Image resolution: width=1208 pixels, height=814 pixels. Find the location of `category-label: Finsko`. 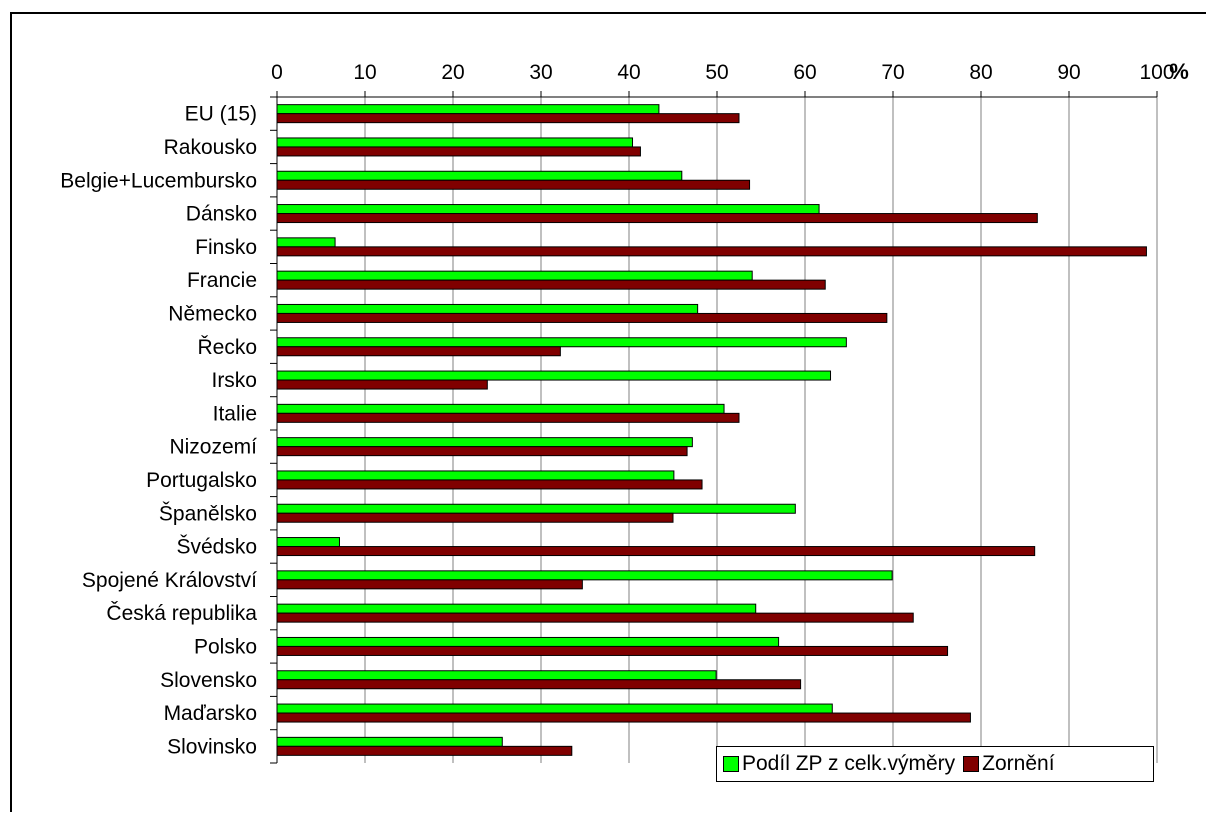

category-label: Finsko is located at coordinates (226, 247).